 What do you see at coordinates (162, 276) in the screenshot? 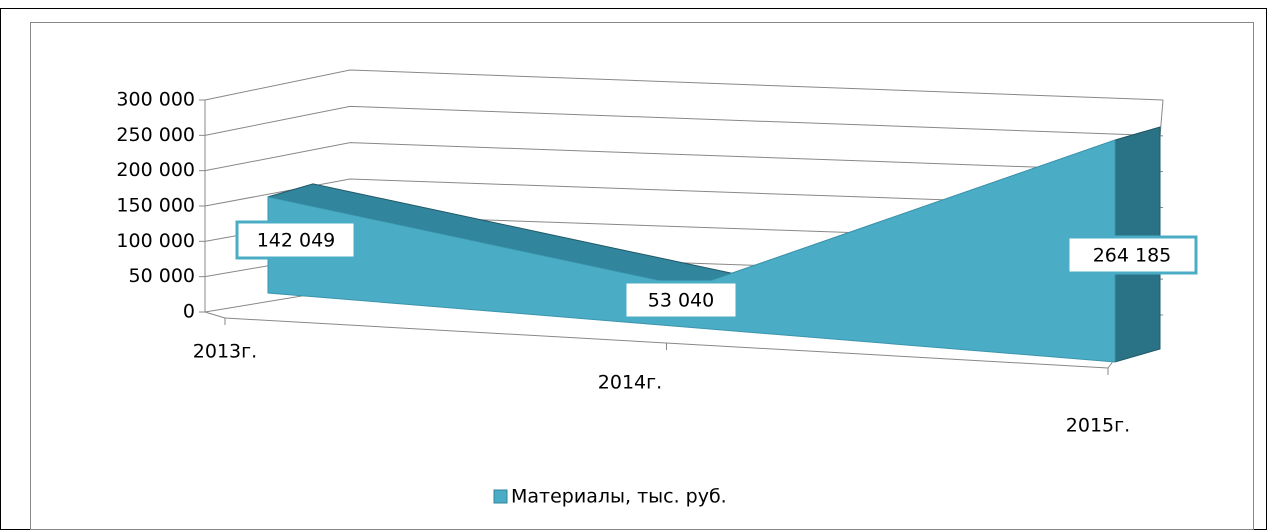
I see `y-tick-label: 50 000` at bounding box center [162, 276].